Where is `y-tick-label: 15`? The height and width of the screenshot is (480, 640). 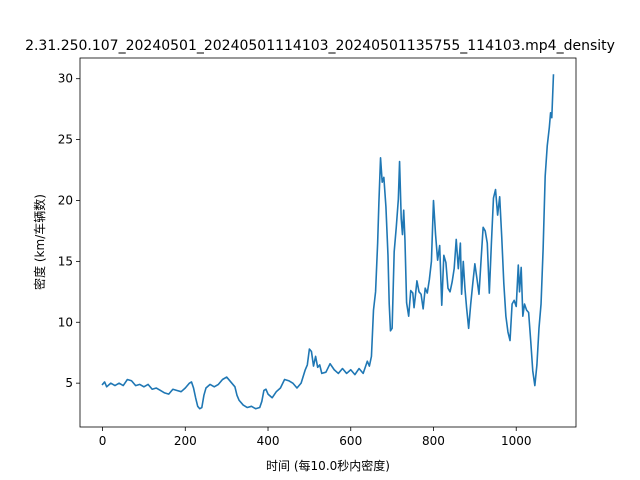 y-tick-label: 15 is located at coordinates (65, 261).